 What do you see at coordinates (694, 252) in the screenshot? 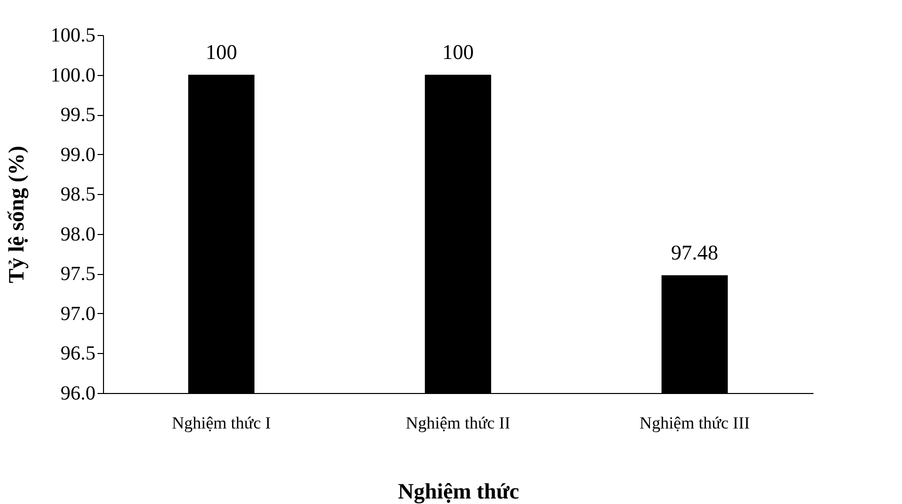
I see `data-label: 97.48` at bounding box center [694, 252].